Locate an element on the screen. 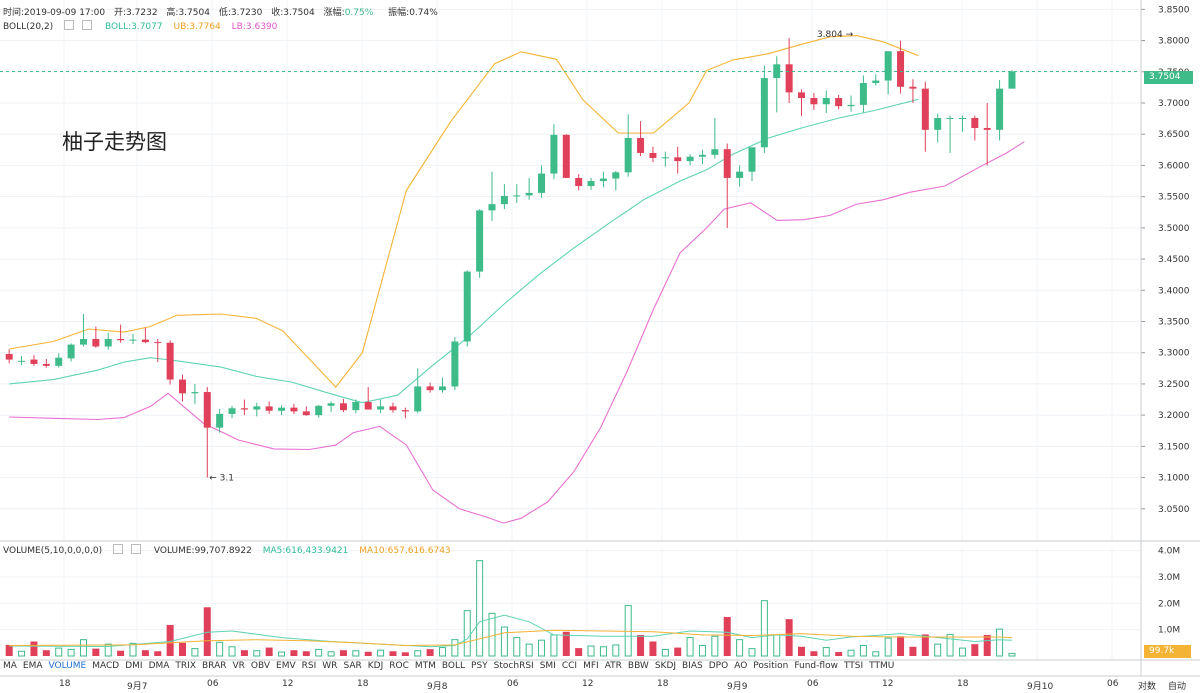 The image size is (1200, 693). indicator-tab-brar: BRAR is located at coordinates (214, 666).